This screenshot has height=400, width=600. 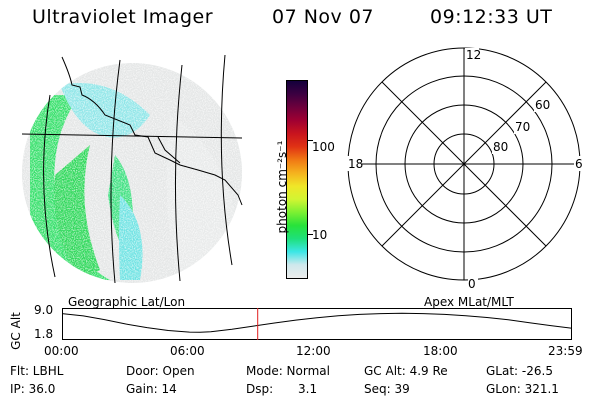 What do you see at coordinates (288, 371) in the screenshot?
I see `status-mode: Mode: Normal` at bounding box center [288, 371].